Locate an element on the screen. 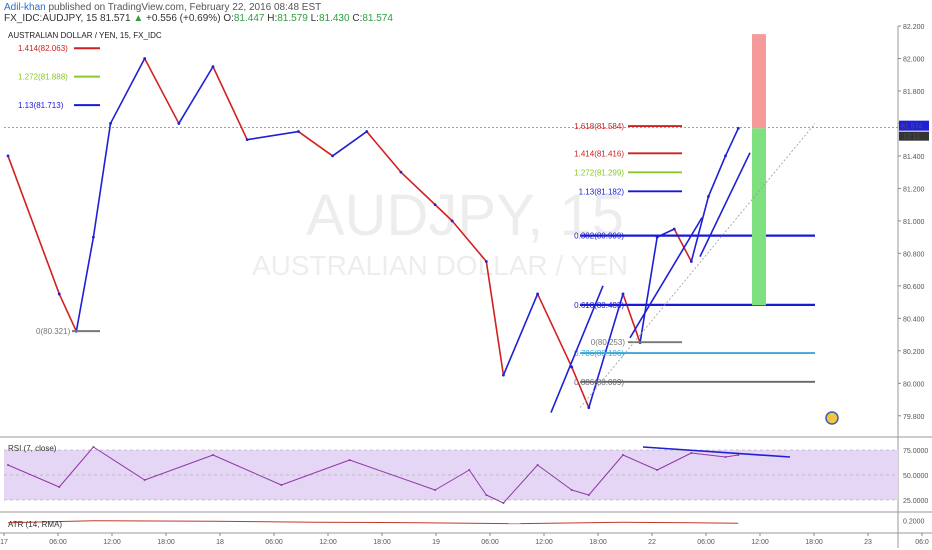 Image resolution: width=932 pixels, height=550 pixels. x-tick-label: 23 is located at coordinates (868, 542).